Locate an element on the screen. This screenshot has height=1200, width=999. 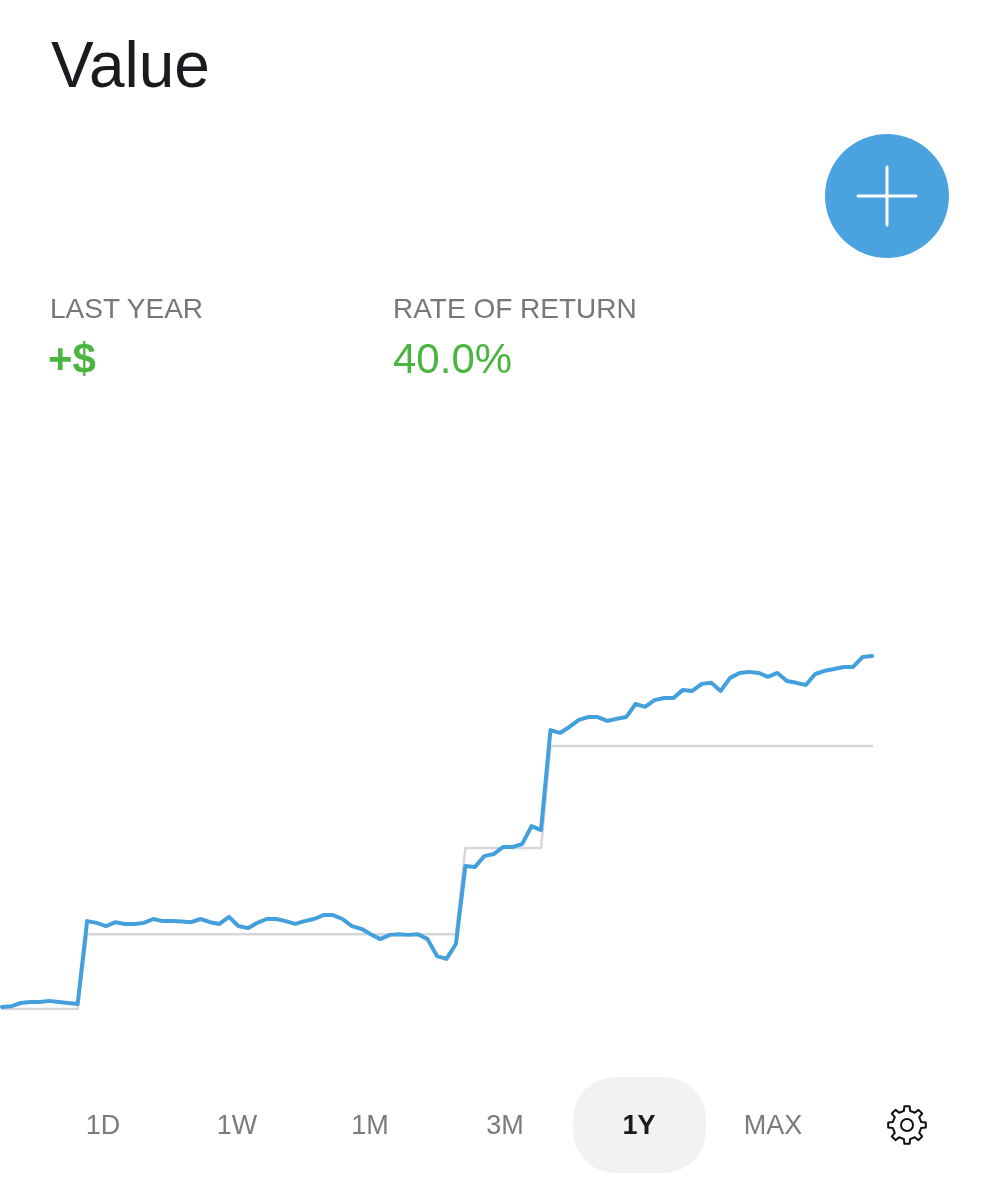
text: 3M is located at coordinates (505, 1124).